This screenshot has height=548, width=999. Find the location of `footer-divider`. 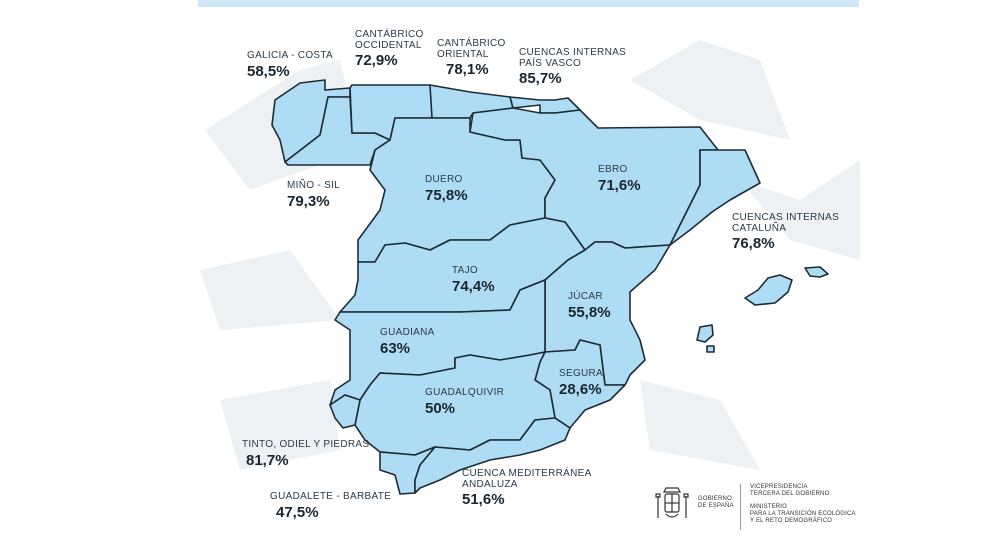

footer-divider is located at coordinates (740, 507).